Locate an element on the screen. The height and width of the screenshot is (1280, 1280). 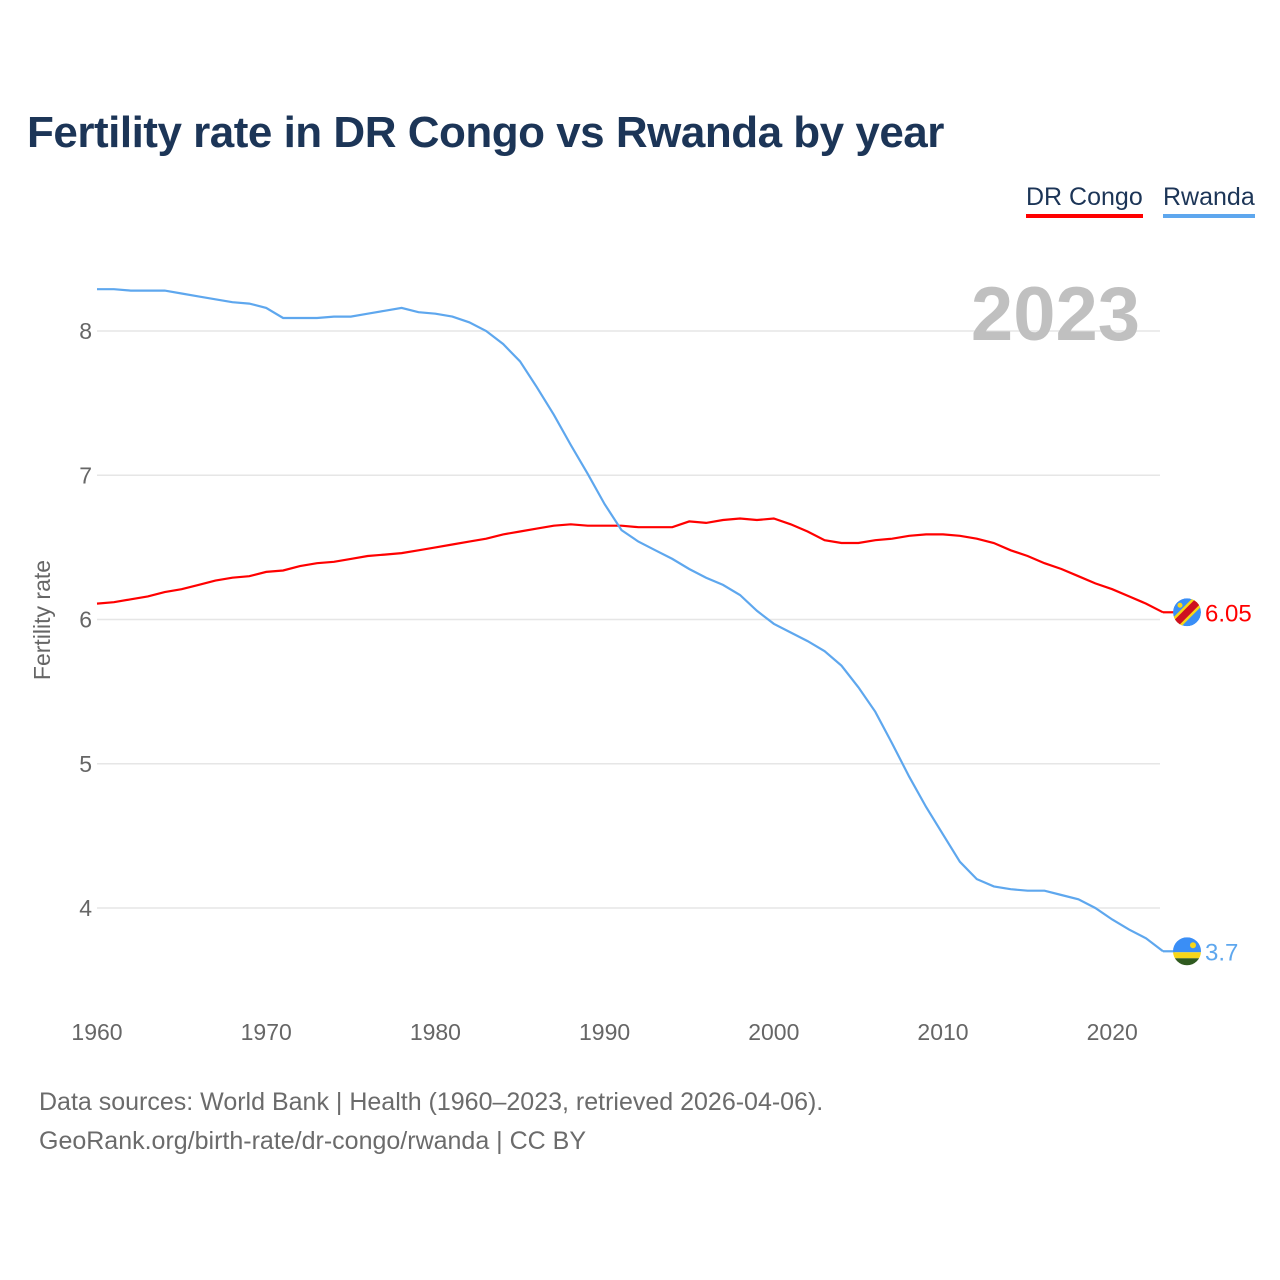
dr-congo-flag-icon is located at coordinates (1187, 612).